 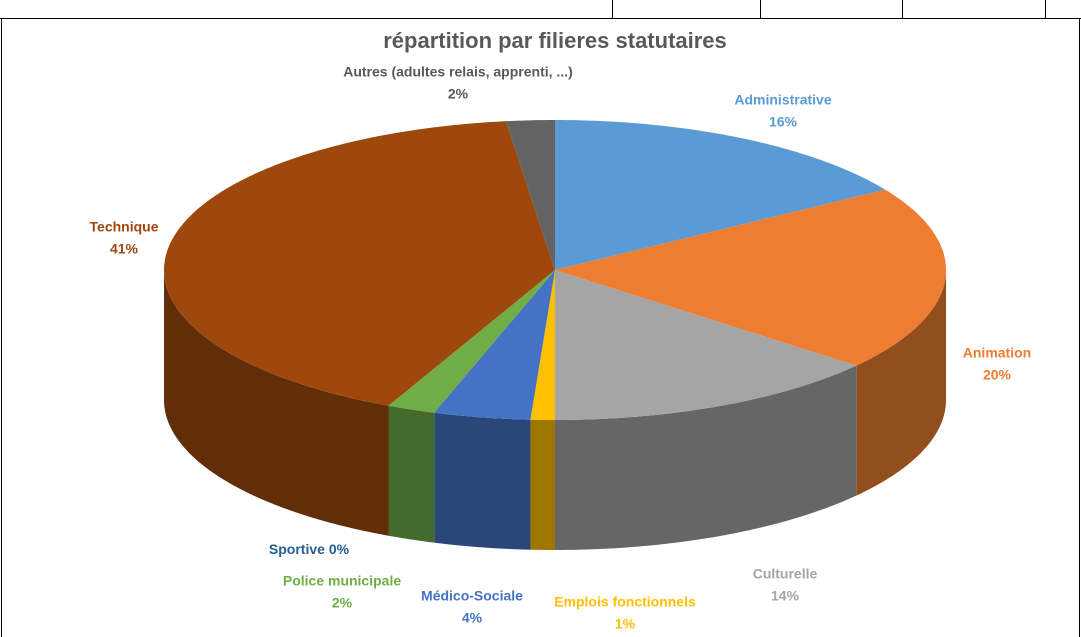 What do you see at coordinates (783, 122) in the screenshot?
I see `value-label: 16%` at bounding box center [783, 122].